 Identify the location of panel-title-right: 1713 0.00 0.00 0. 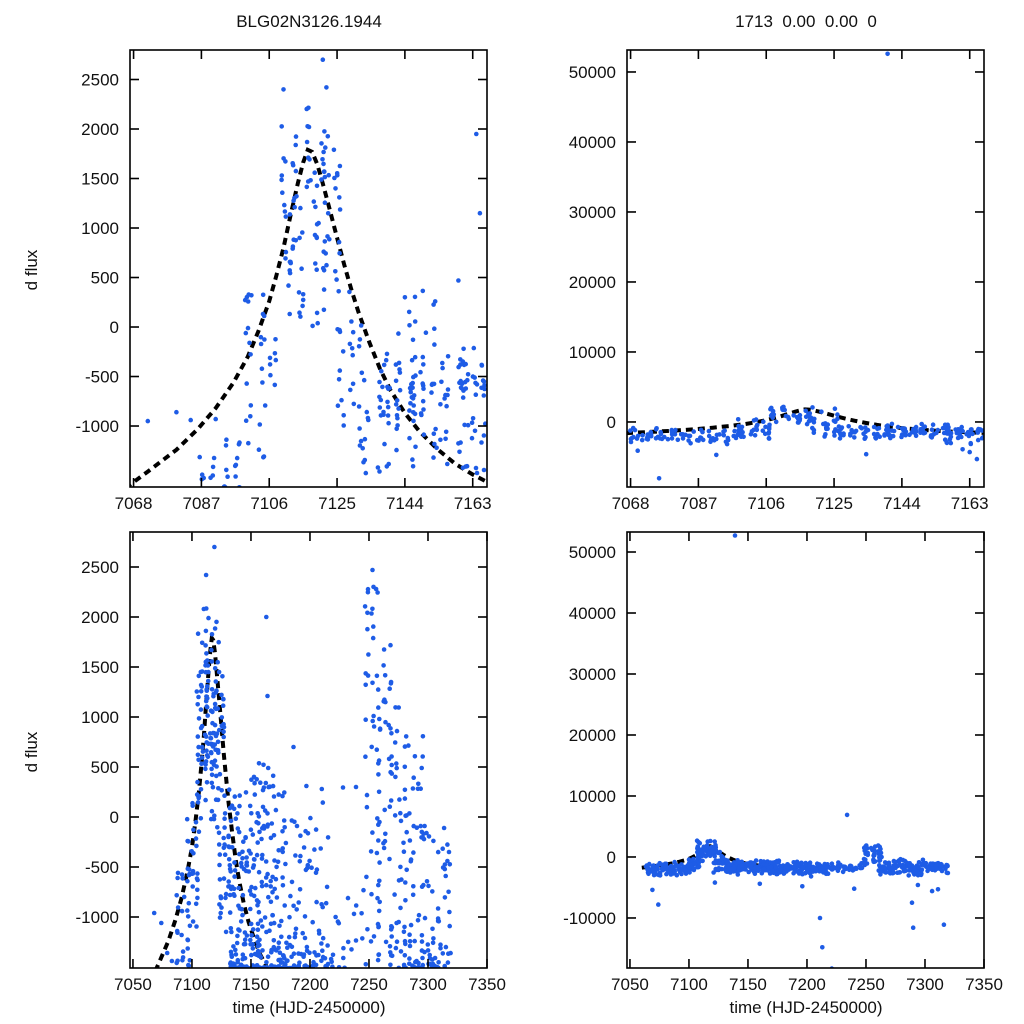
(806, 21).